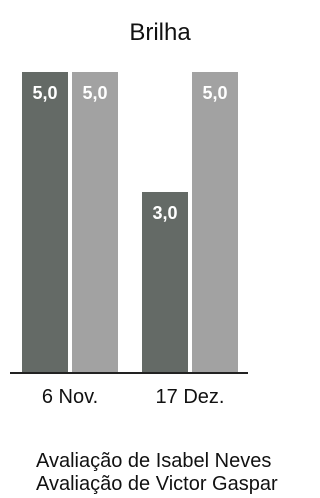  Describe the element at coordinates (214, 93) in the screenshot. I see `data-label-series-2-17-dez: 5,0` at that location.